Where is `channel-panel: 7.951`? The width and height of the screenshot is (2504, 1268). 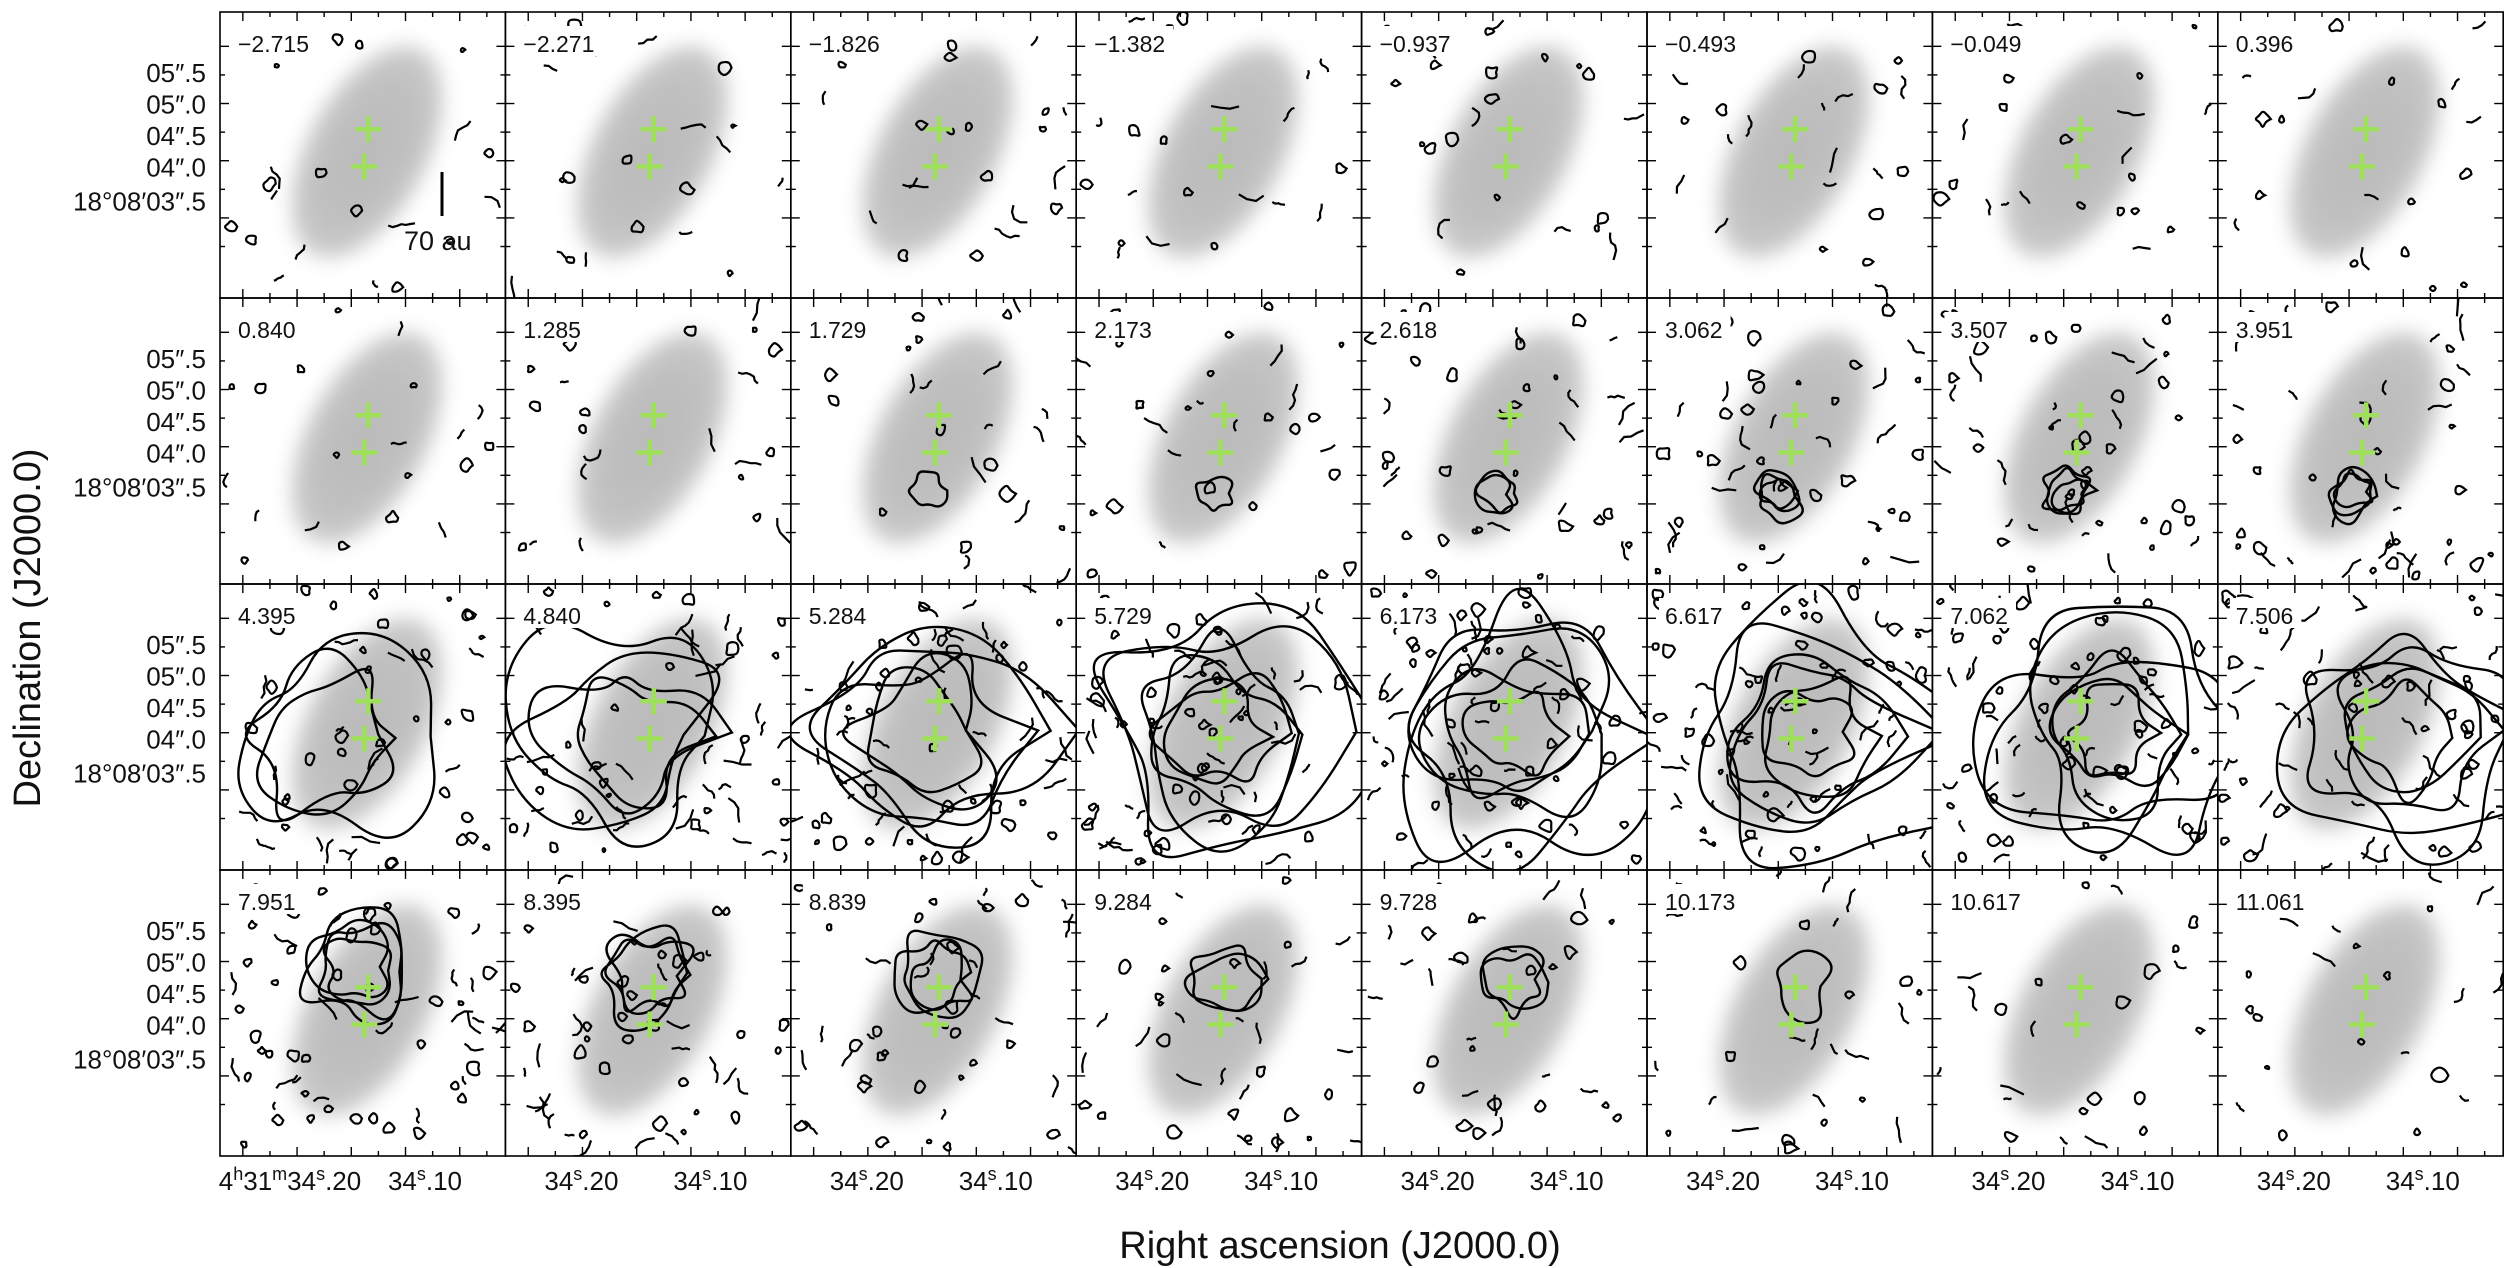
channel-panel: 7.951 is located at coordinates (363, 1013).